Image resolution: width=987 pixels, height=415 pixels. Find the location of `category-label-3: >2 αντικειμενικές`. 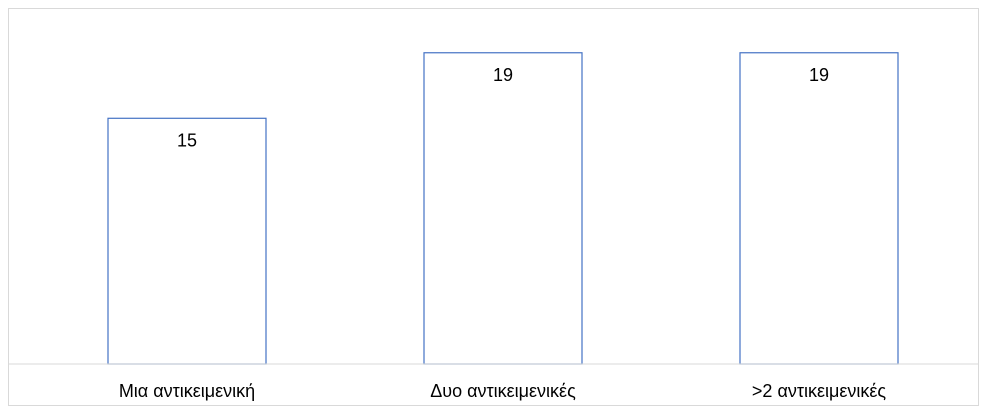

category-label-3: >2 αντικειμενικές is located at coordinates (819, 391).